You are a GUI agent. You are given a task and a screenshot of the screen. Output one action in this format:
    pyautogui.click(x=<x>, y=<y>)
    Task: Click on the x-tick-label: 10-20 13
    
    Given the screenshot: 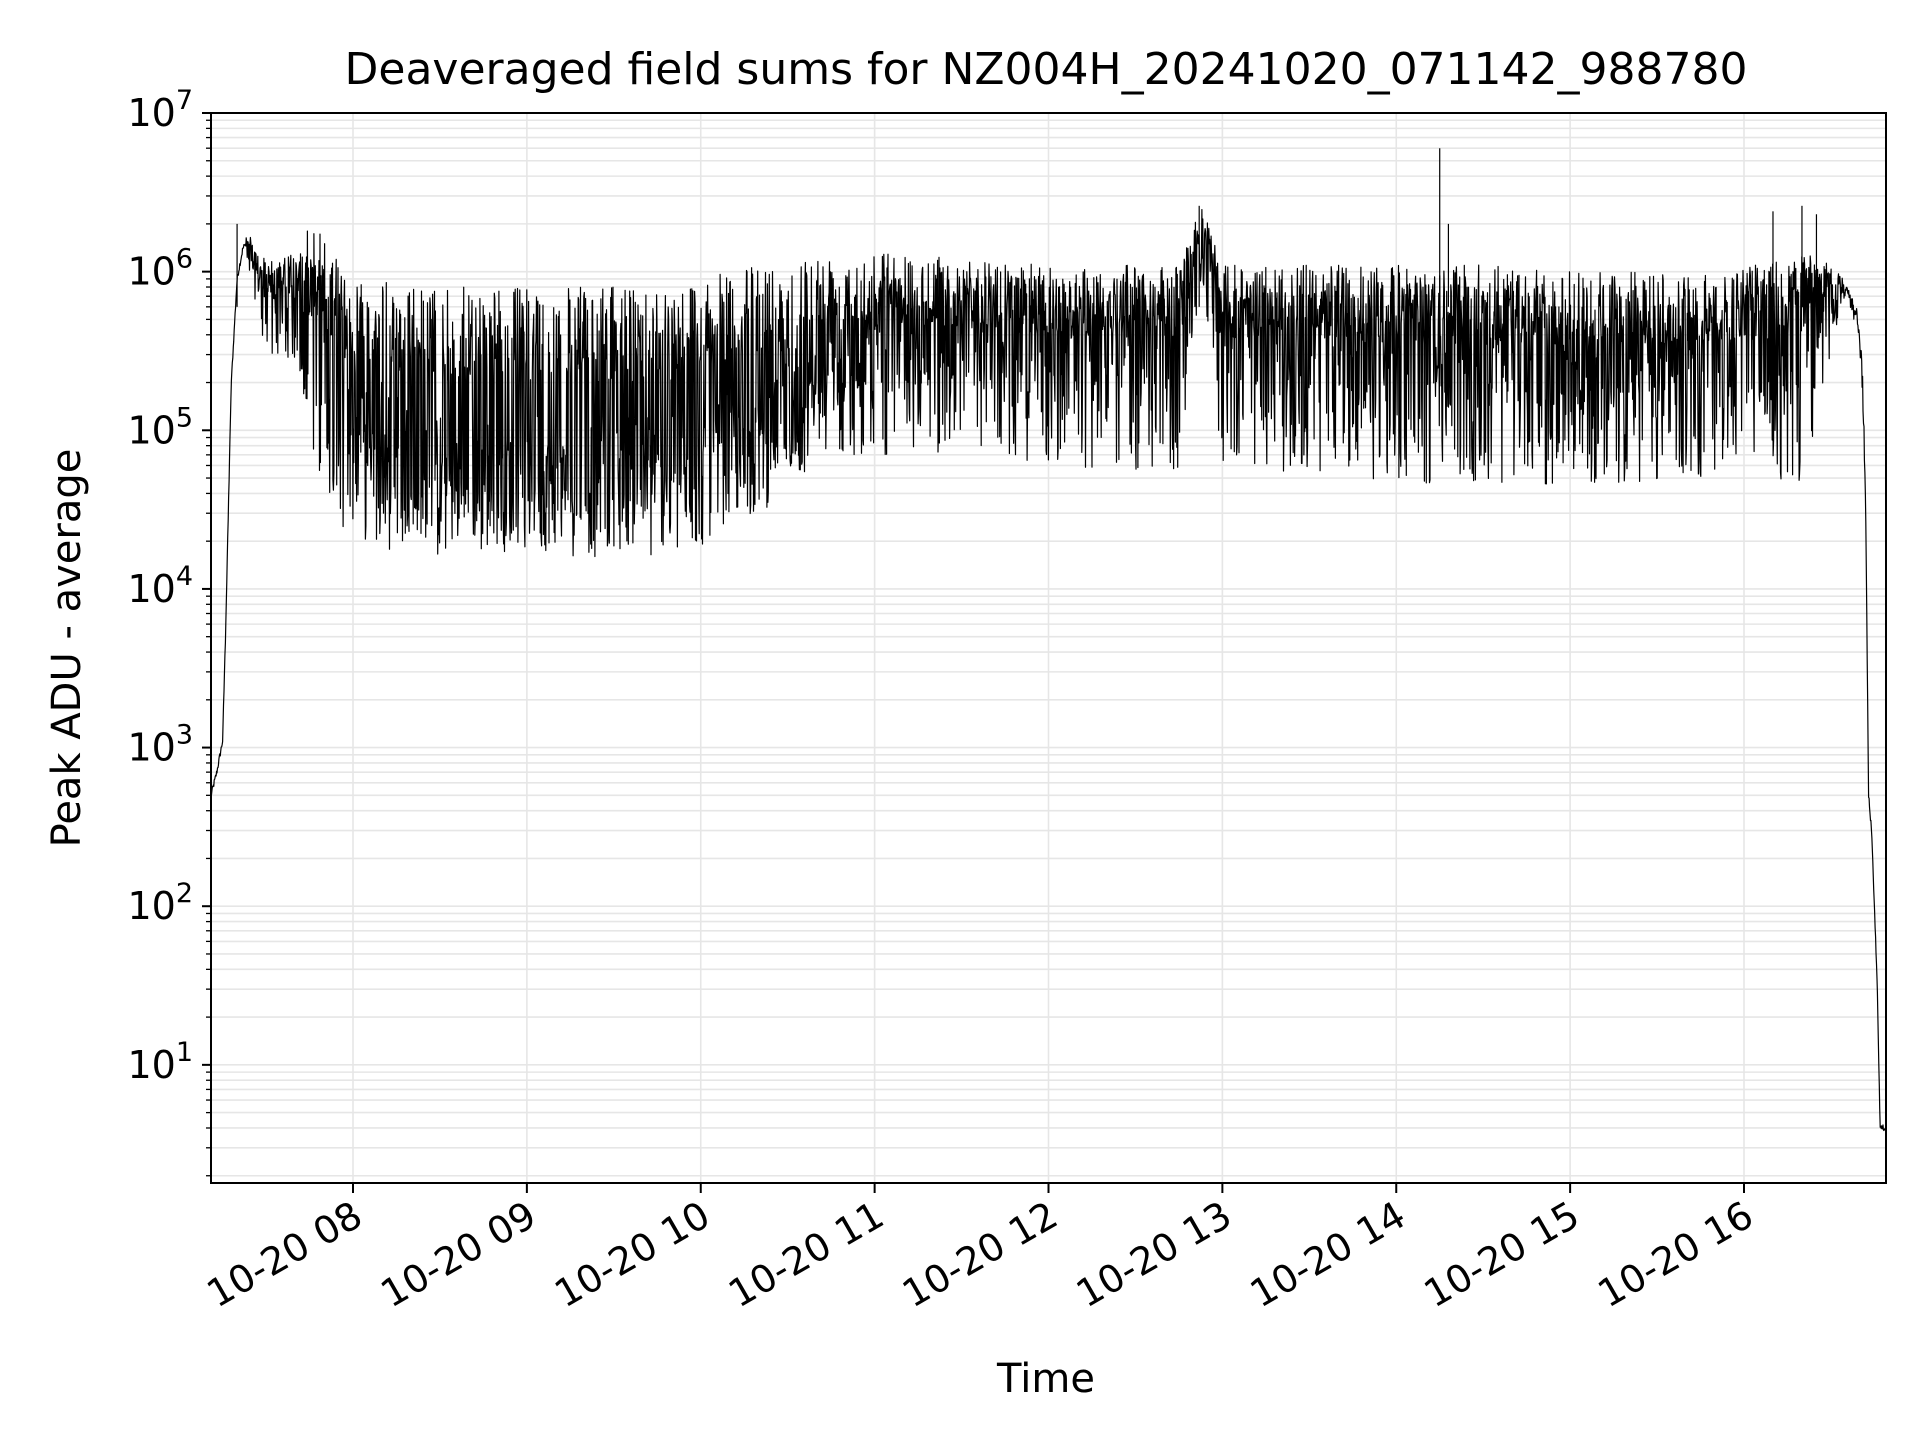 What is the action you would take?
    pyautogui.click(x=1154, y=1255)
    